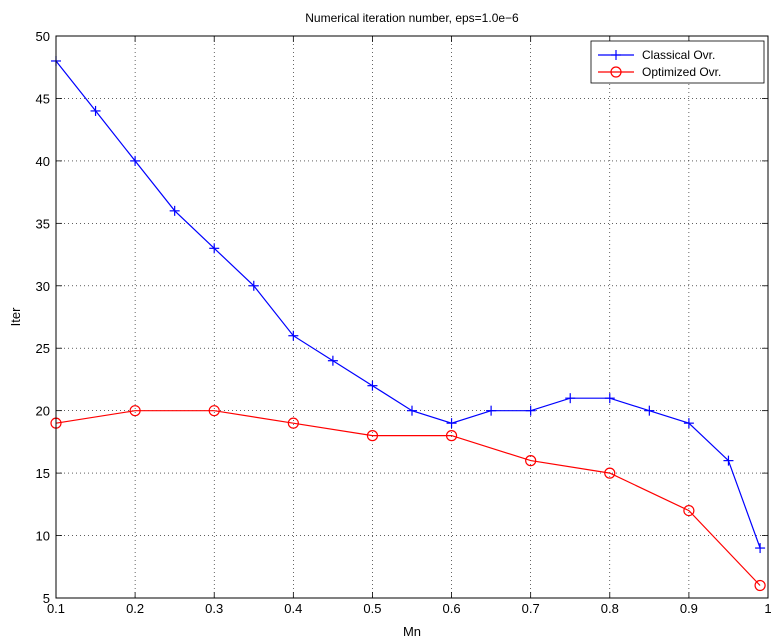 This screenshot has width=776, height=642. What do you see at coordinates (452, 608) in the screenshot?
I see `x-tick-label: 0.6` at bounding box center [452, 608].